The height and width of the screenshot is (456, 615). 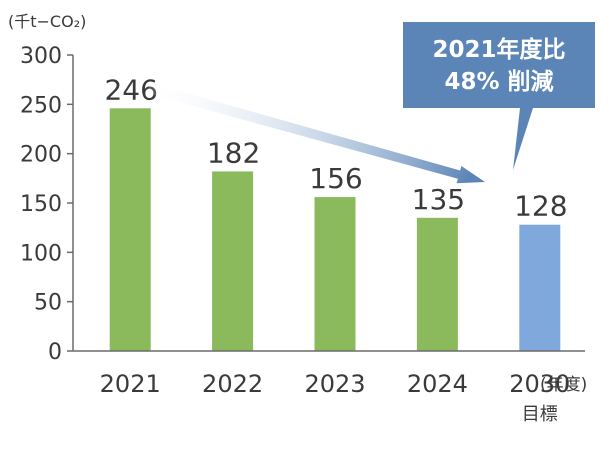 I want to click on callout-line-2: 48% 削減, so click(x=498, y=82).